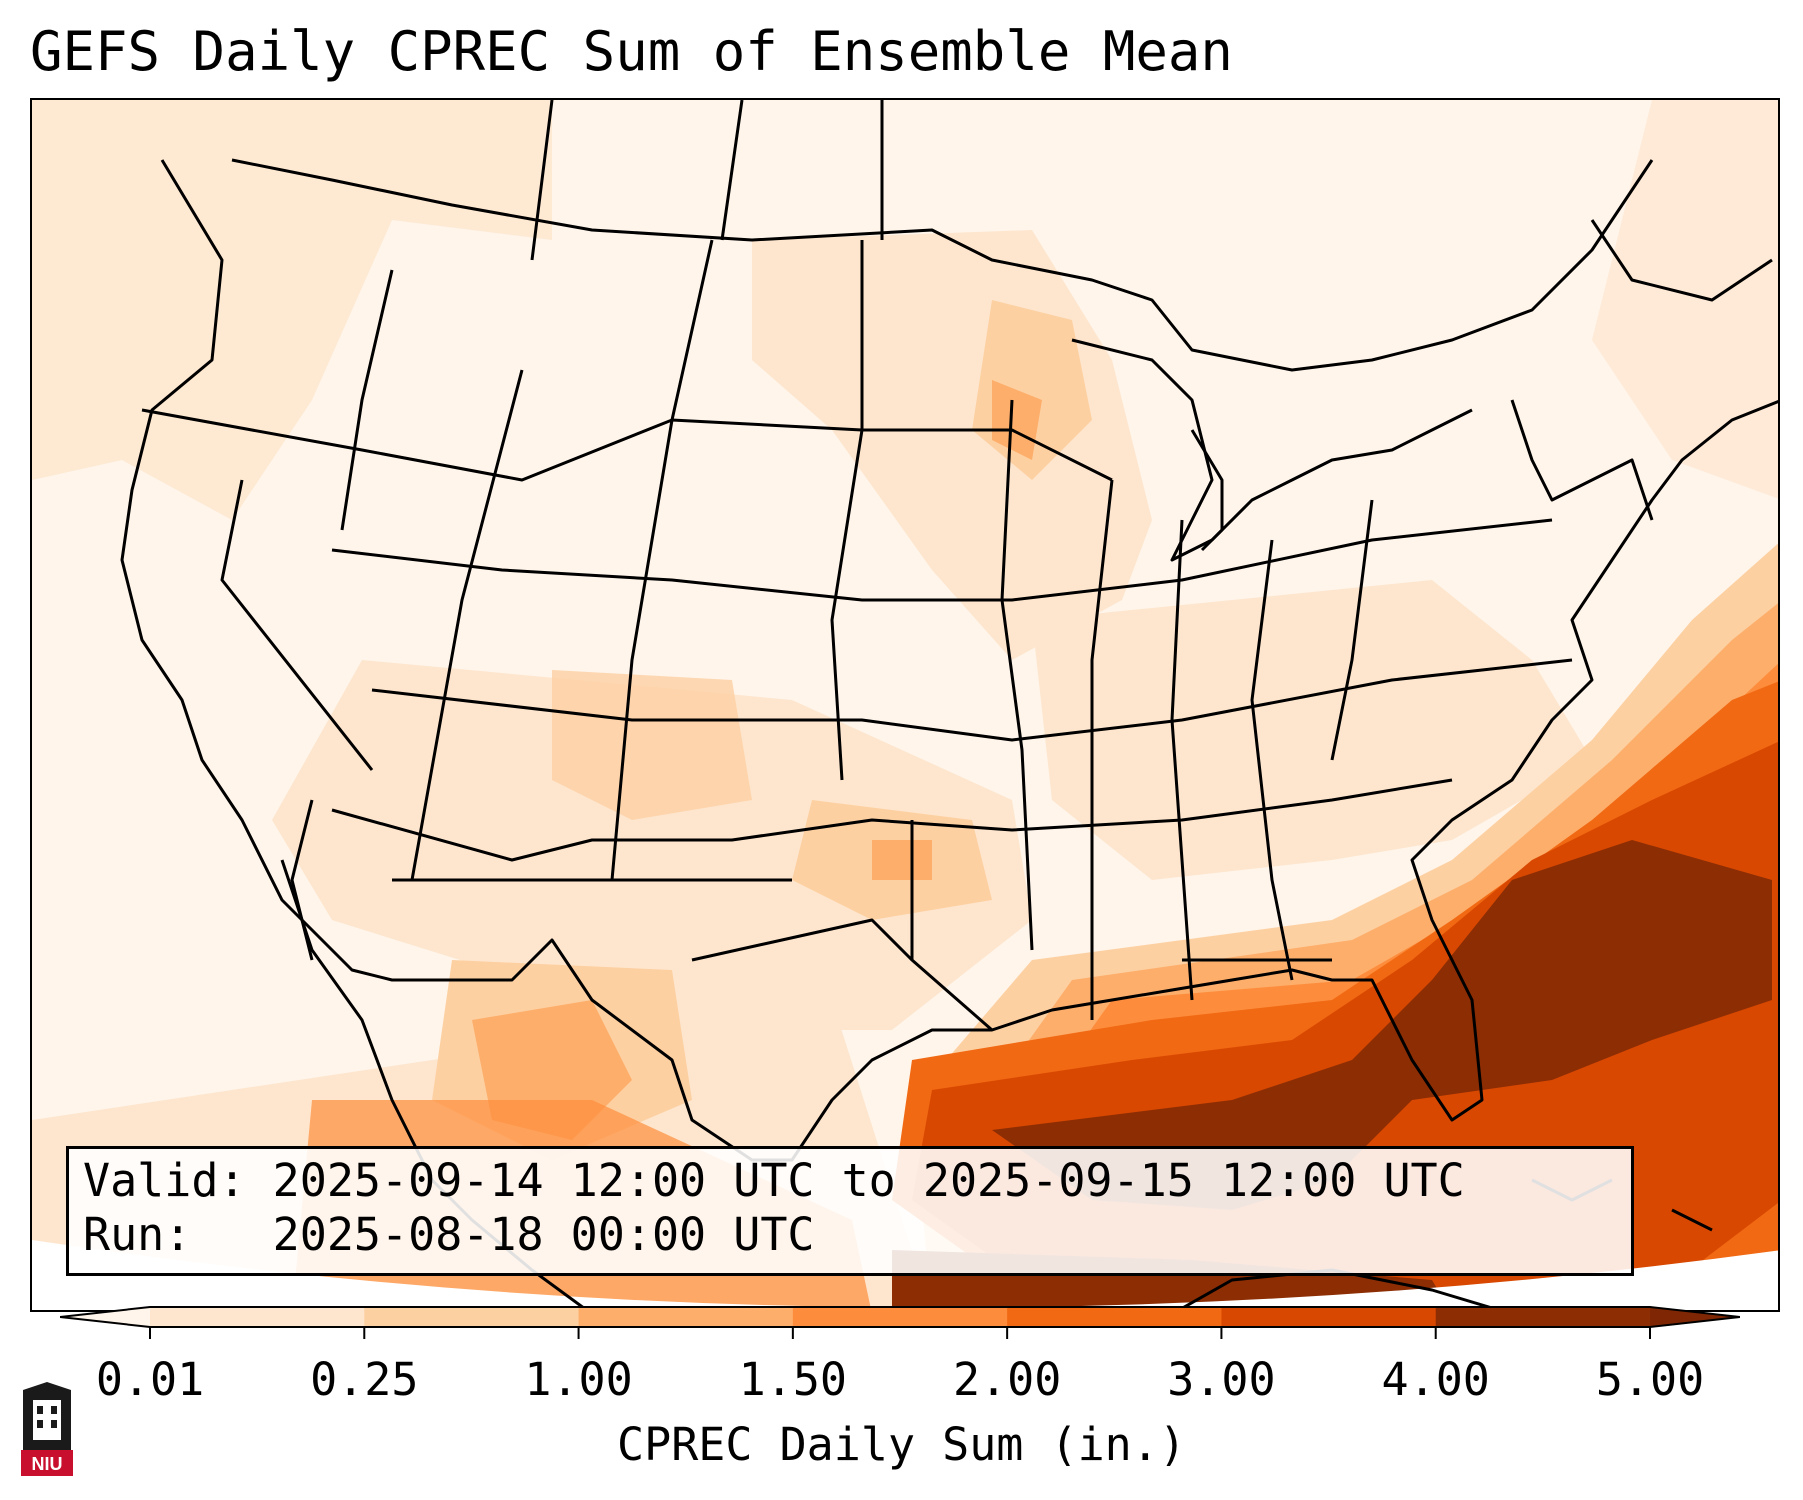 The image size is (1803, 1500). Describe the element at coordinates (905, 1275) in the screenshot. I see `projection-edge` at that location.